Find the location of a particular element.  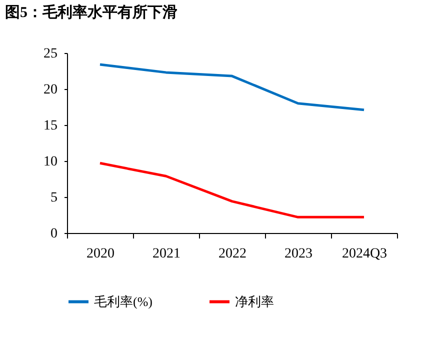

x-tick-label: 2023 is located at coordinates (298, 254).